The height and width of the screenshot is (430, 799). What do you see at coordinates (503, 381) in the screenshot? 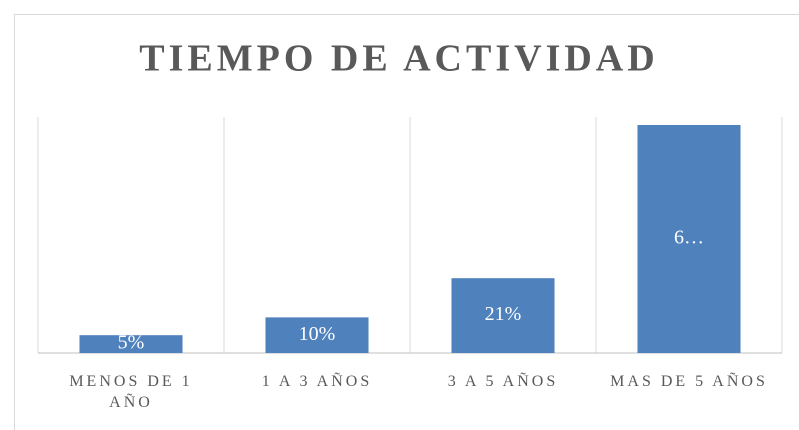
I see `x-tick-label: 3 A 5 AÑOS` at bounding box center [503, 381].